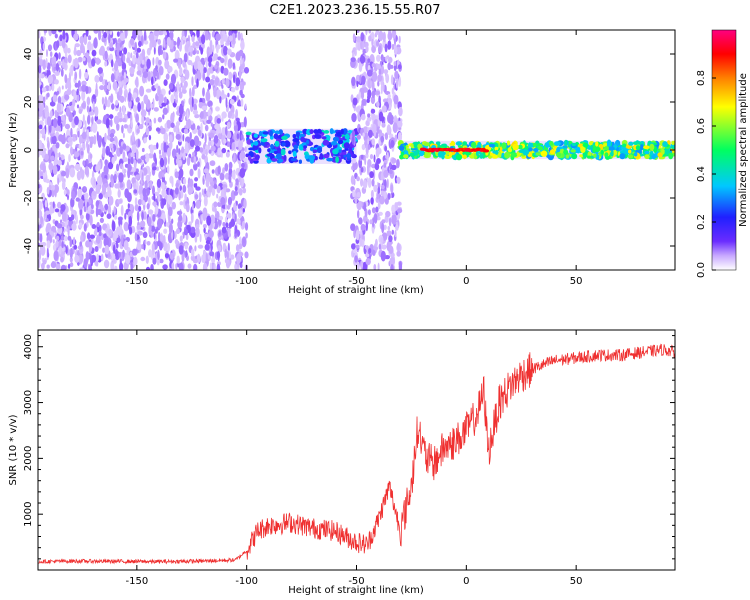 Image resolution: width=750 pixels, height=600 pixels. Describe the element at coordinates (28, 402) in the screenshot. I see `snr-y-tick-label: 3000` at that location.